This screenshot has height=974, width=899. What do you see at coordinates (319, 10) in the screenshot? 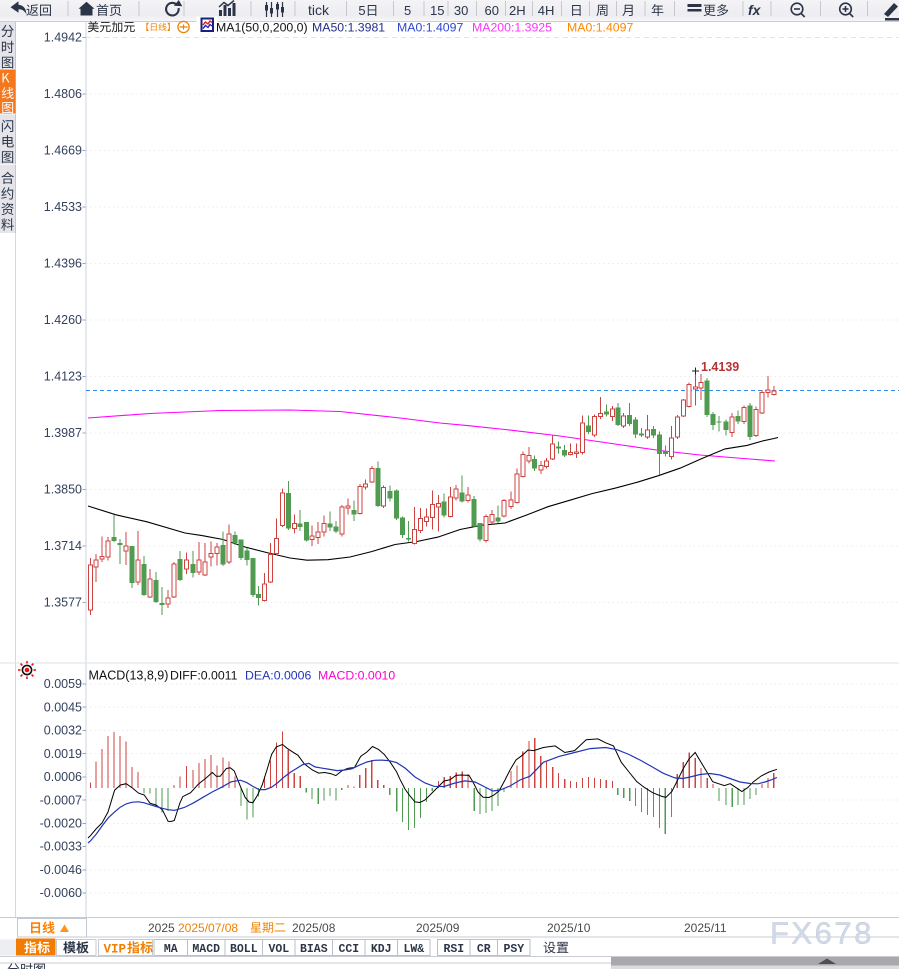
I see `svg-text: tick` at bounding box center [319, 10].